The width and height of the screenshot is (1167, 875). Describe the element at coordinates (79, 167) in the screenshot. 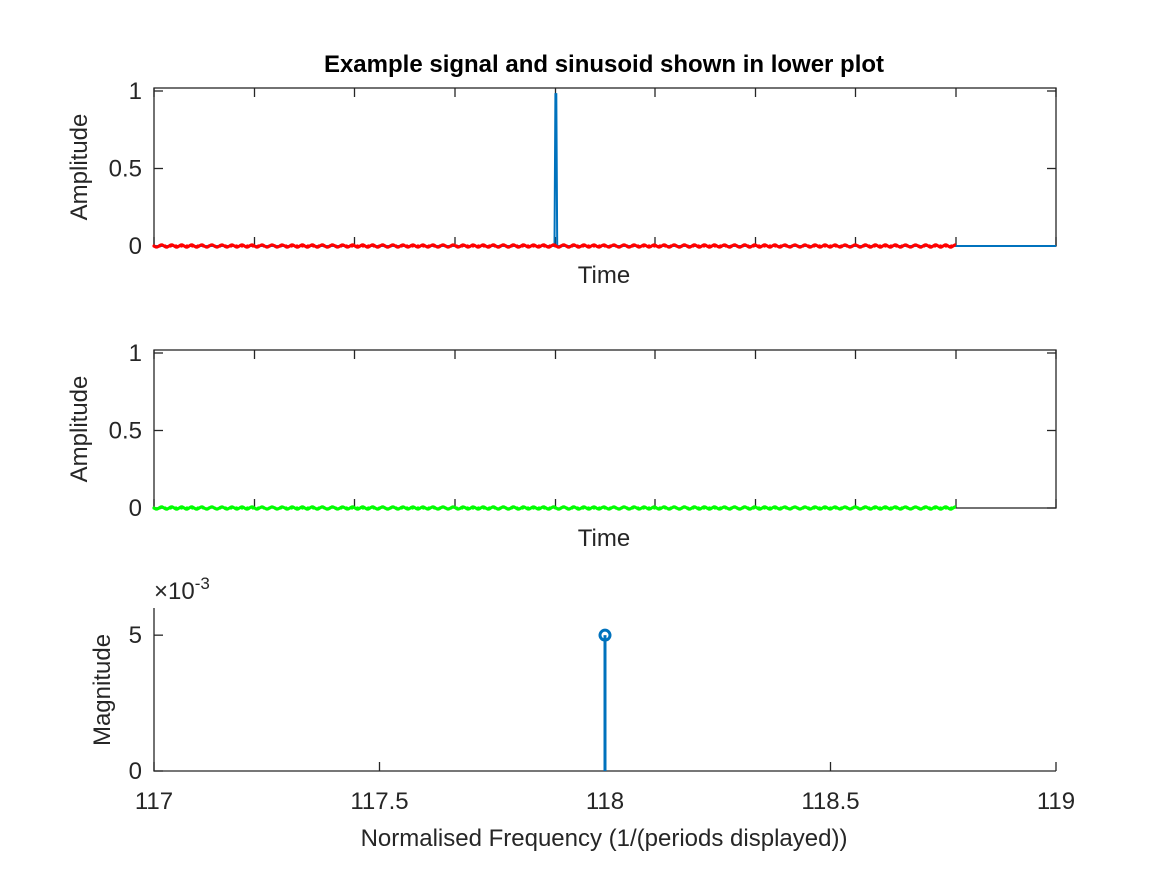

I see `plot-1-ylabel: Amplitude` at that location.